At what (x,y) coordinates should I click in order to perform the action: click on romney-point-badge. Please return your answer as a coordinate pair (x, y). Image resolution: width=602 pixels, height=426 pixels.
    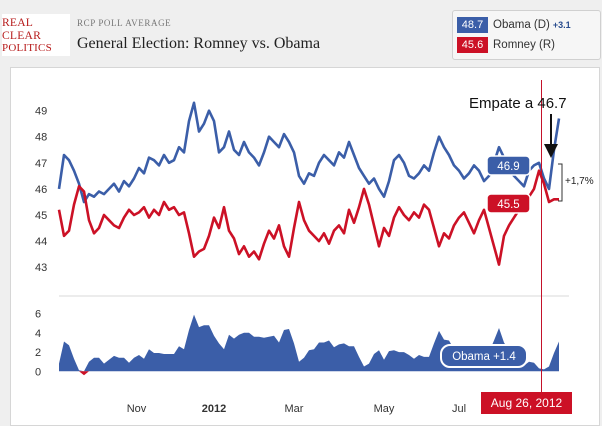
    Looking at the image, I should click on (508, 203).